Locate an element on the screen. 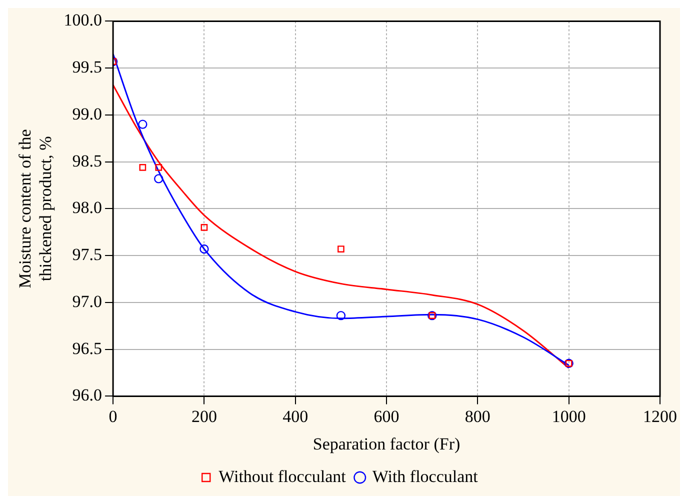 This screenshot has height=504, width=688. x-tick-label: 800 is located at coordinates (477, 416).